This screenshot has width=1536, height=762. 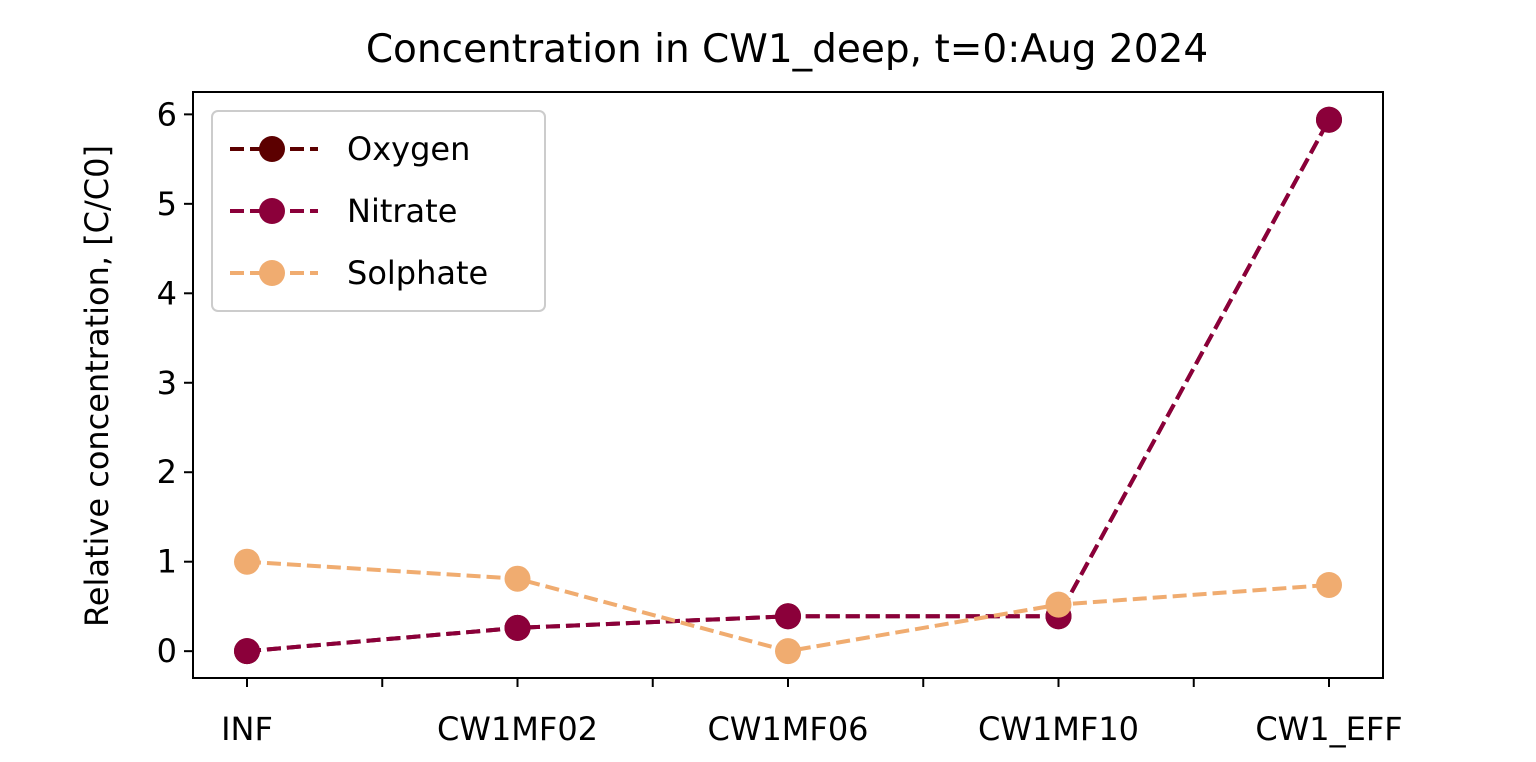 I want to click on legend-box, so click(x=378, y=211).